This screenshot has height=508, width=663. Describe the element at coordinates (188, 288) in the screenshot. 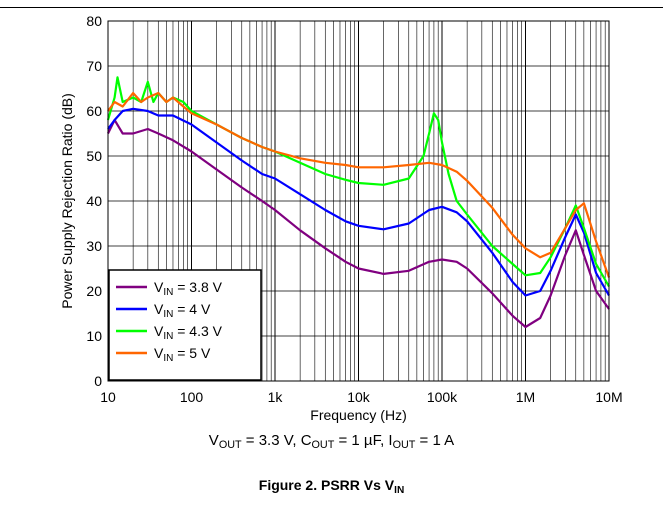

I see `legend-label-1: VIN = 3.8 V` at that location.